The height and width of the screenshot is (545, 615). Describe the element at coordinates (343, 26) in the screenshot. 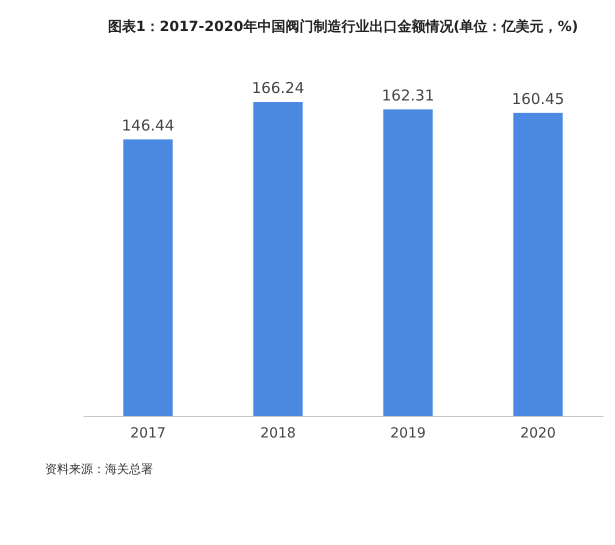

I see `chart-title: 图表1：2017-2020年中国阀门制造行业出口金额情况(单位：亿美元，%)` at that location.